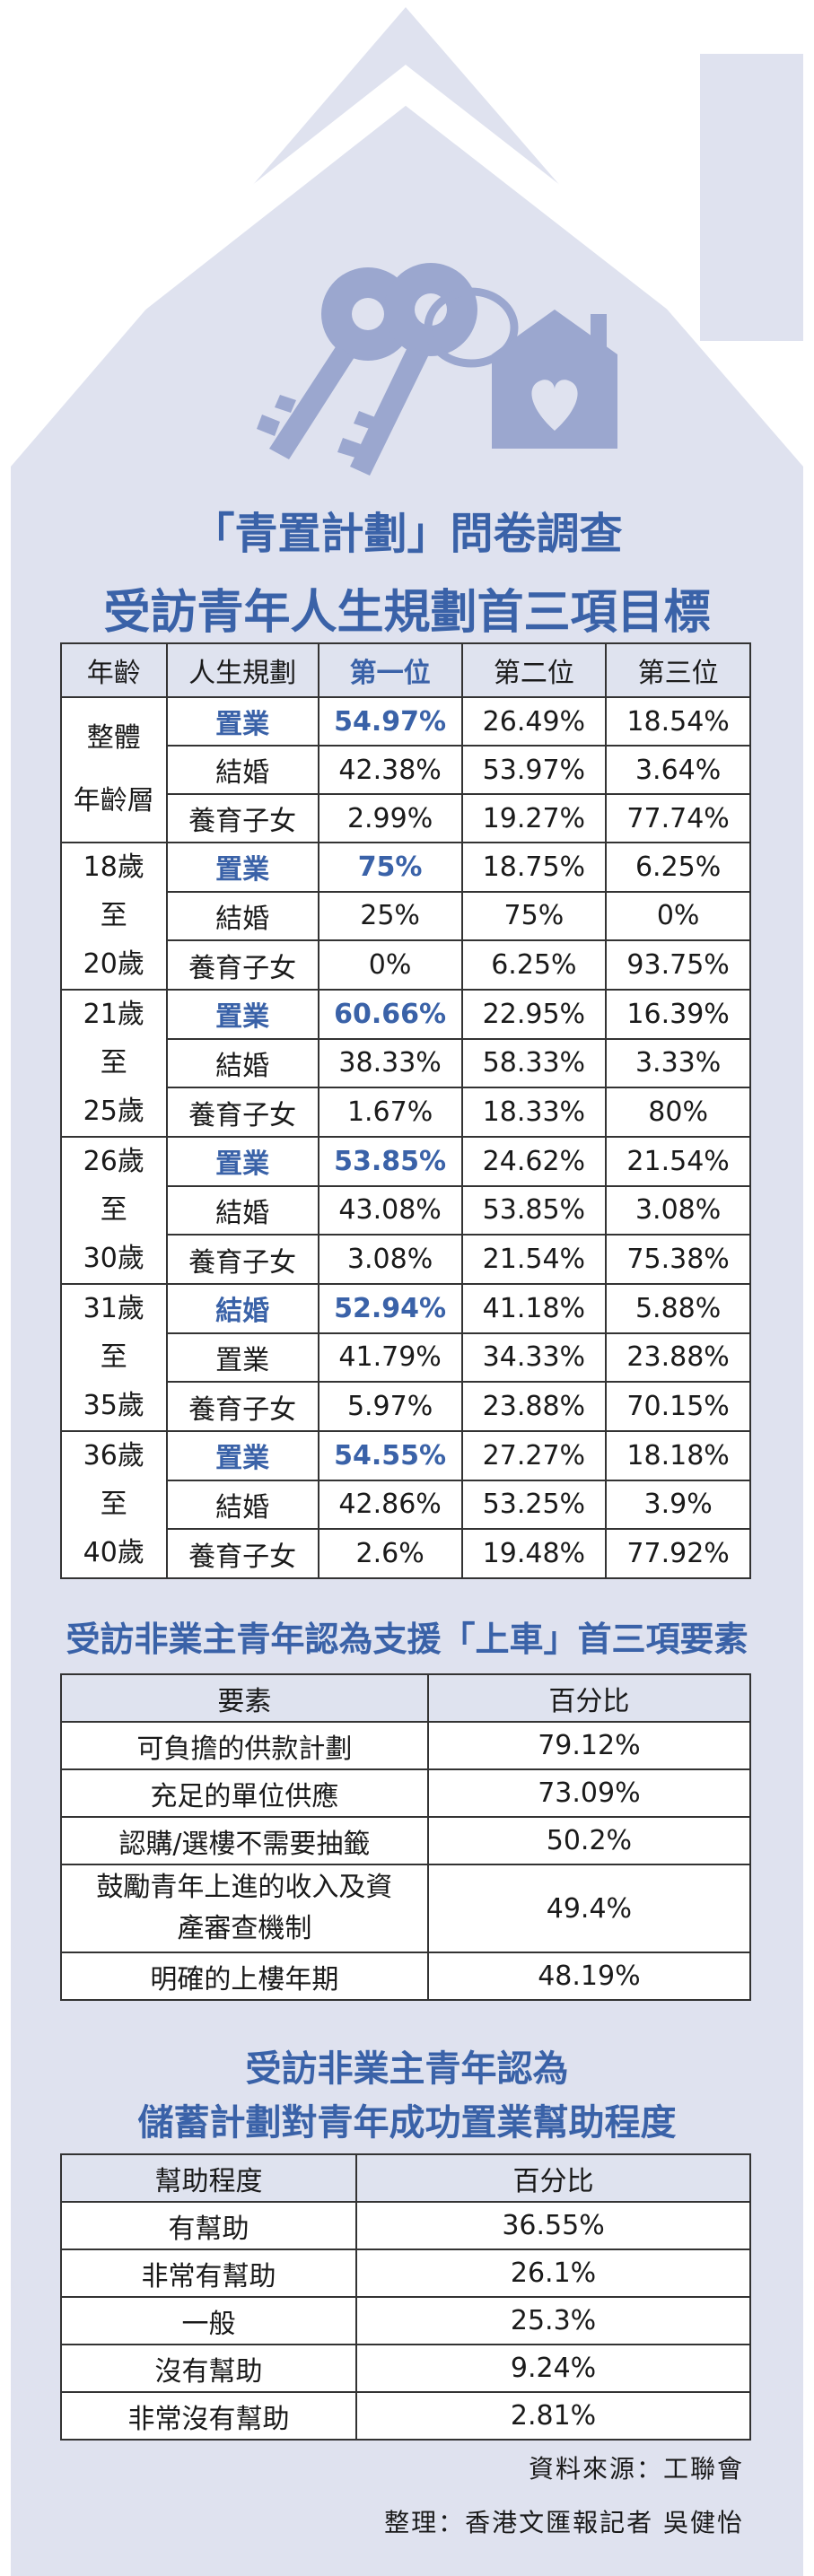  Describe the element at coordinates (390, 868) in the screenshot. I see `first-rank-cell: 75%` at that location.